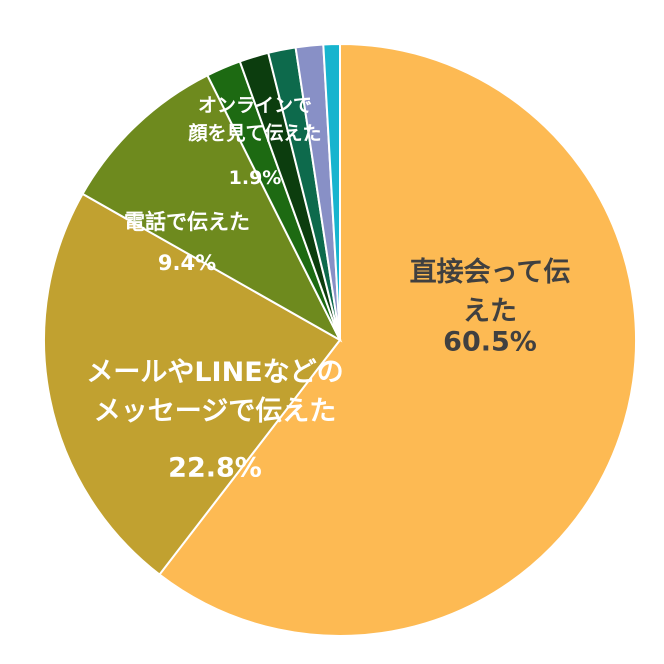 Image resolution: width=664 pixels, height=664 pixels. I want to click on value-label: 22.8%, so click(215, 468).